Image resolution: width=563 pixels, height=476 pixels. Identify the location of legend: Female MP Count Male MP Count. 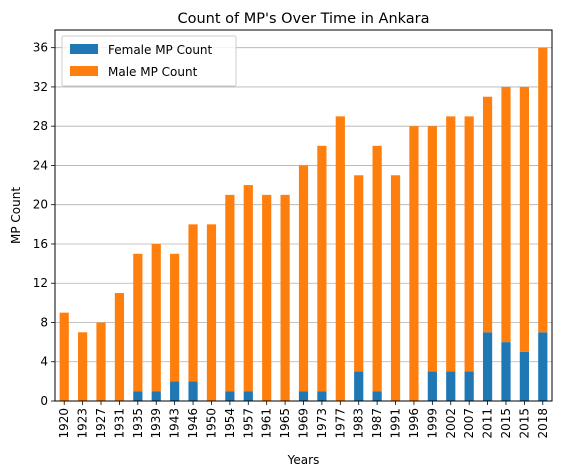
(149, 61).